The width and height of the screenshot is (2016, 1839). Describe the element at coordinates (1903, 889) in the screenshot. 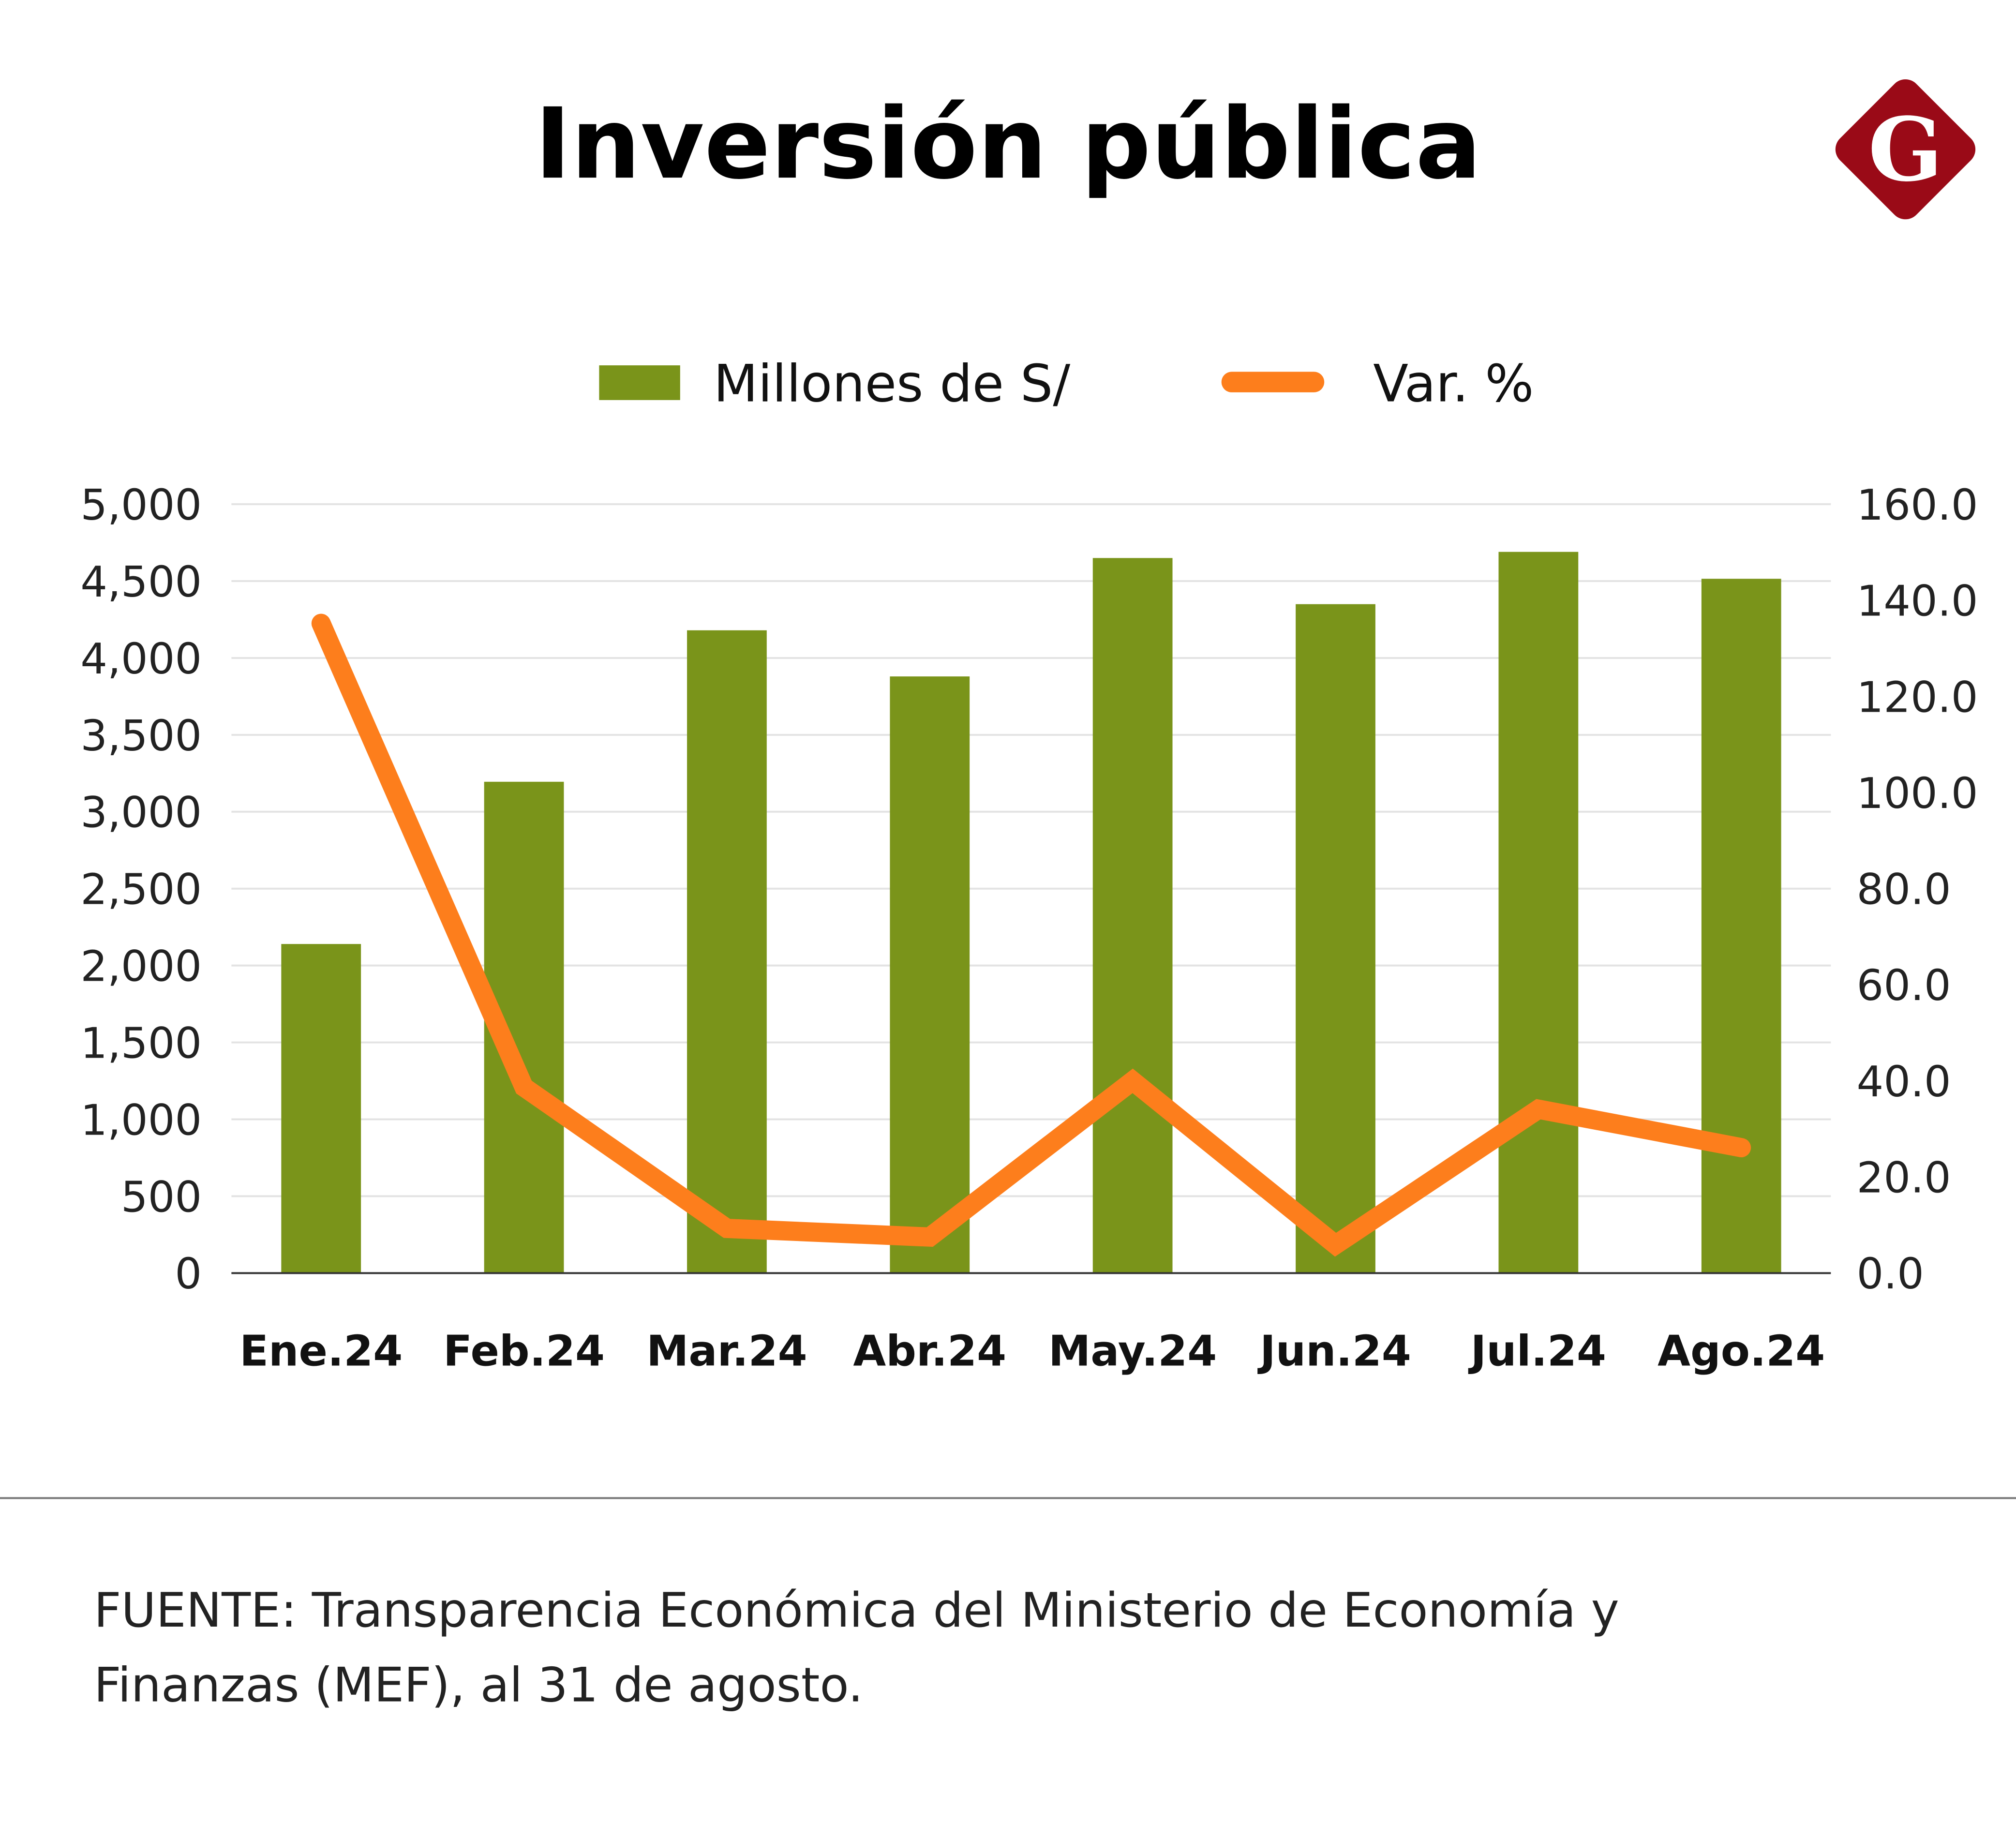

I see `right-tick-label: 80.0` at that location.